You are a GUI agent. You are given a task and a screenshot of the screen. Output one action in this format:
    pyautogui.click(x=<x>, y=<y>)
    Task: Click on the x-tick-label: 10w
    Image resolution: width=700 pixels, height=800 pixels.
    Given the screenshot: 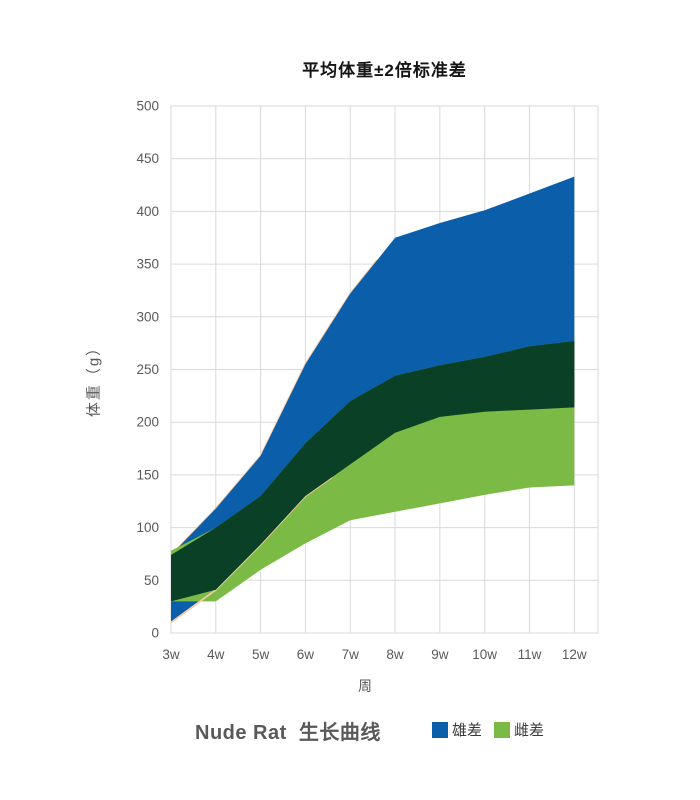 What is the action you would take?
    pyautogui.click(x=484, y=654)
    